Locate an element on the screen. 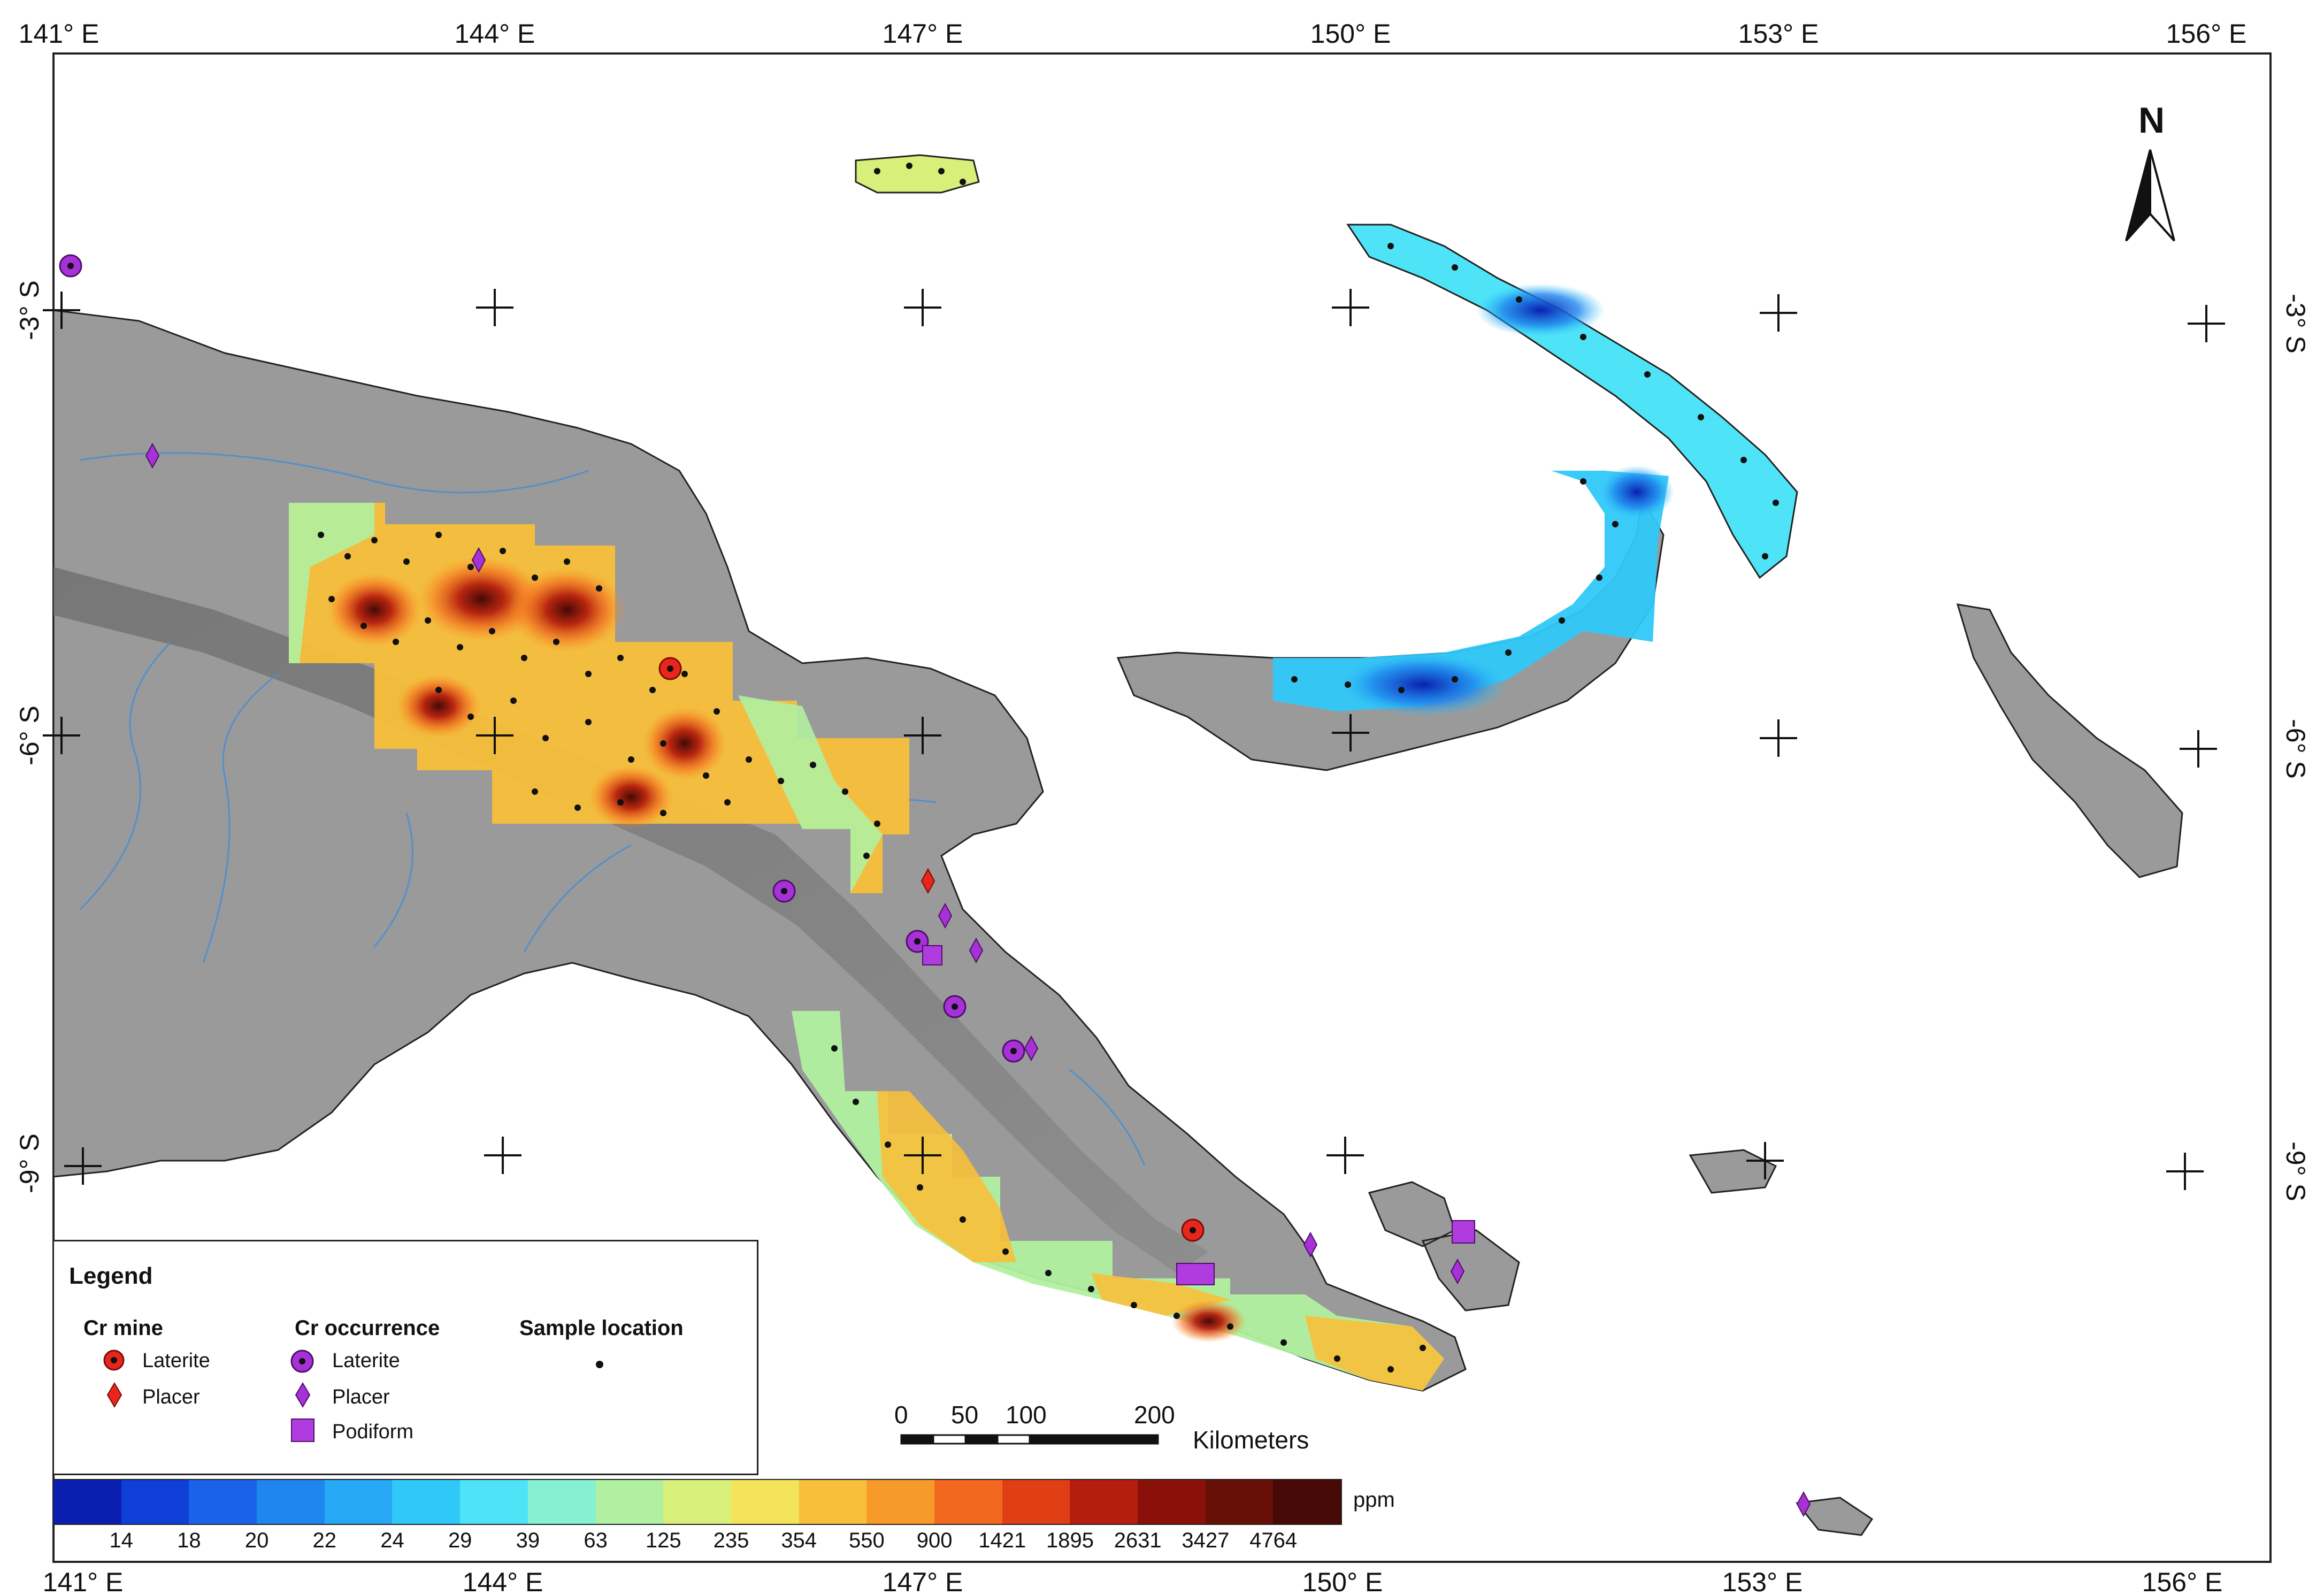  rossel-island is located at coordinates (1835, 1516).